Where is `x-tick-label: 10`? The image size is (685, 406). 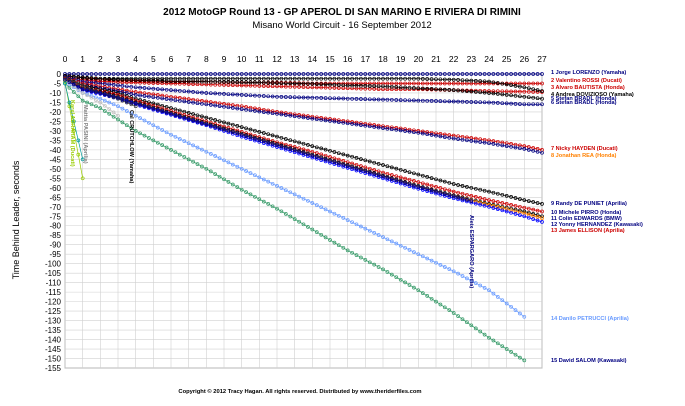
x-tick-label: 10 is located at coordinates (242, 59).